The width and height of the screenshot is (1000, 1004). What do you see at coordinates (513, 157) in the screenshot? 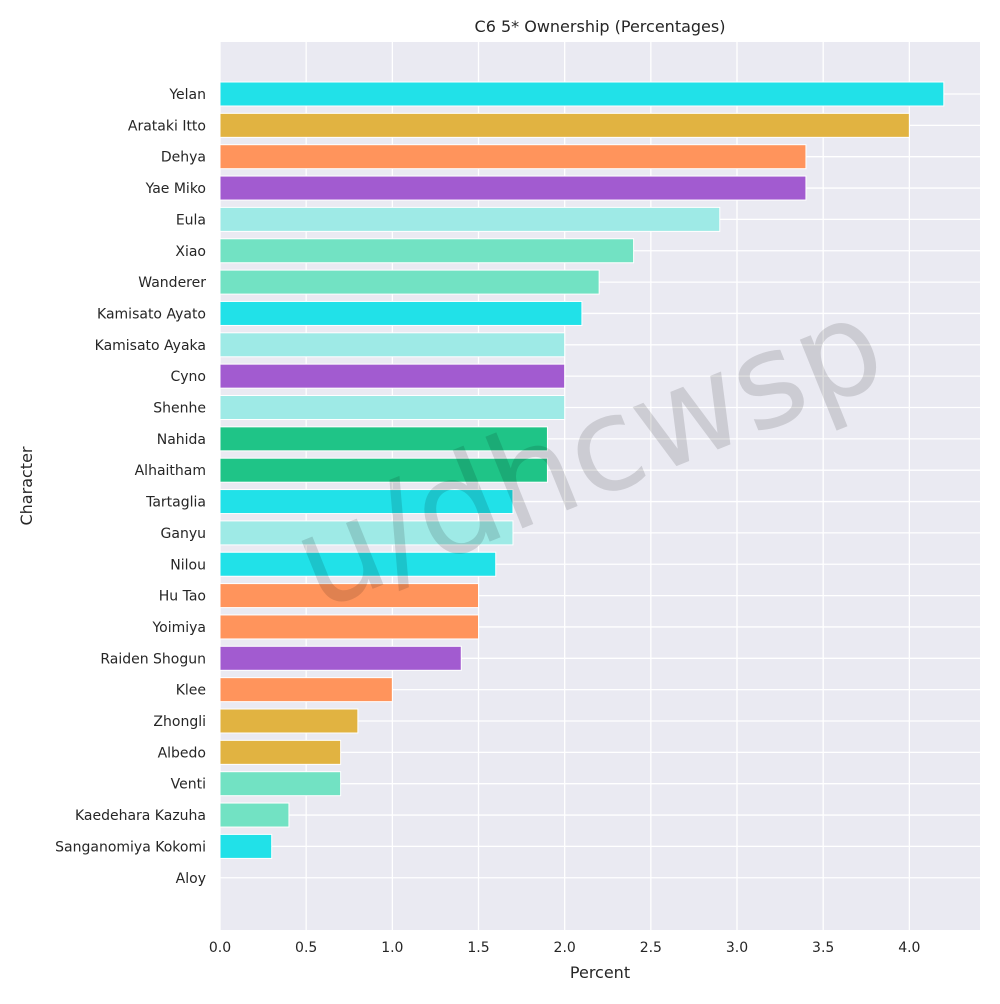
I see `bar-dehya` at bounding box center [513, 157].